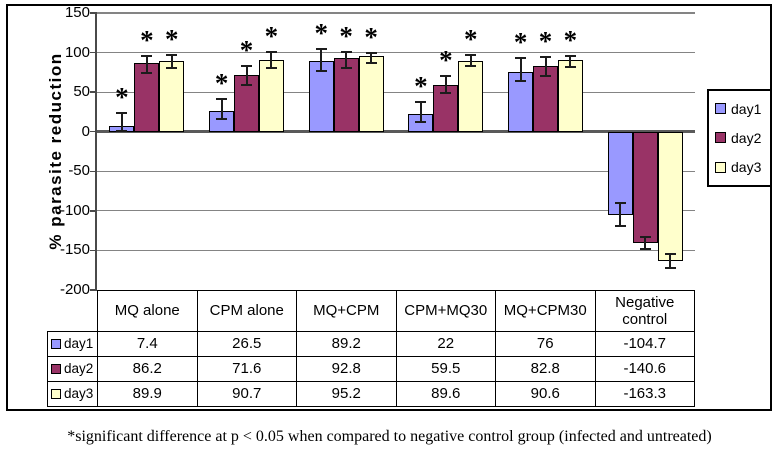 The width and height of the screenshot is (779, 454). I want to click on table-cell: -163.3, so click(644, 394).